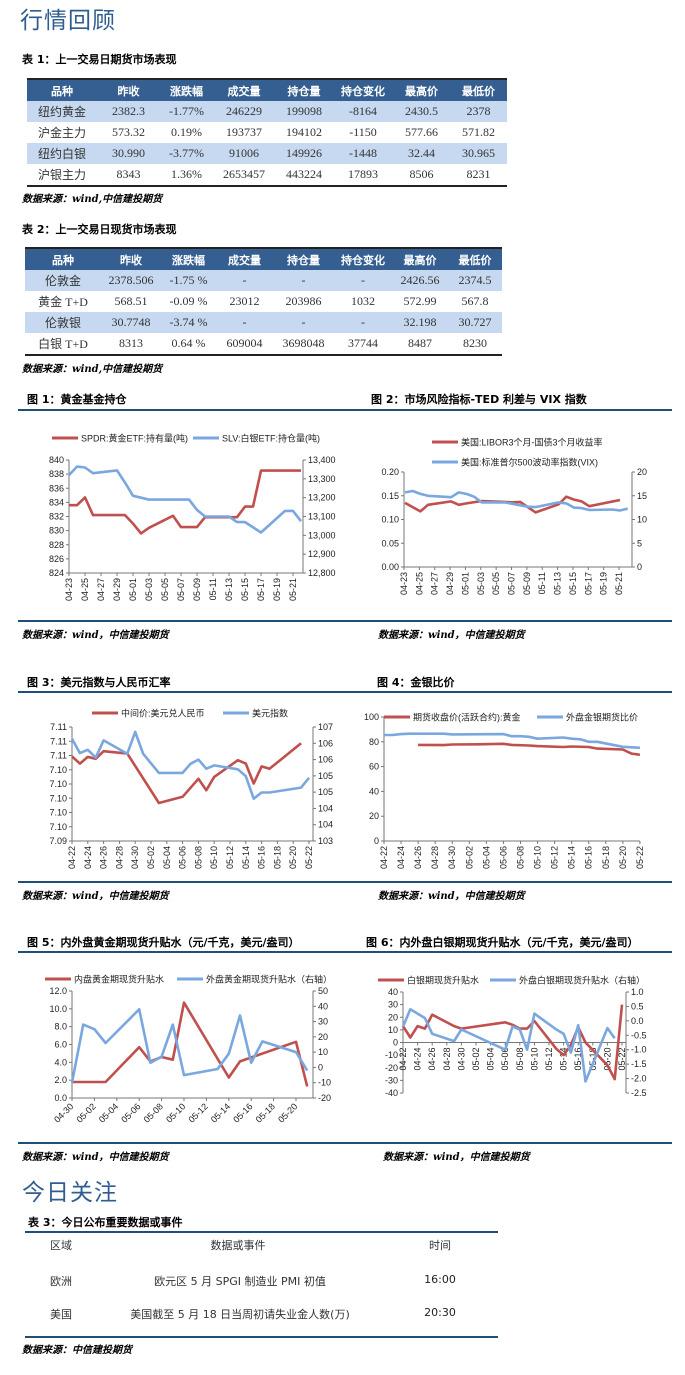 This screenshot has width=685, height=1375. Describe the element at coordinates (63, 302) in the screenshot. I see `row-label: 黄金 T+D` at that location.